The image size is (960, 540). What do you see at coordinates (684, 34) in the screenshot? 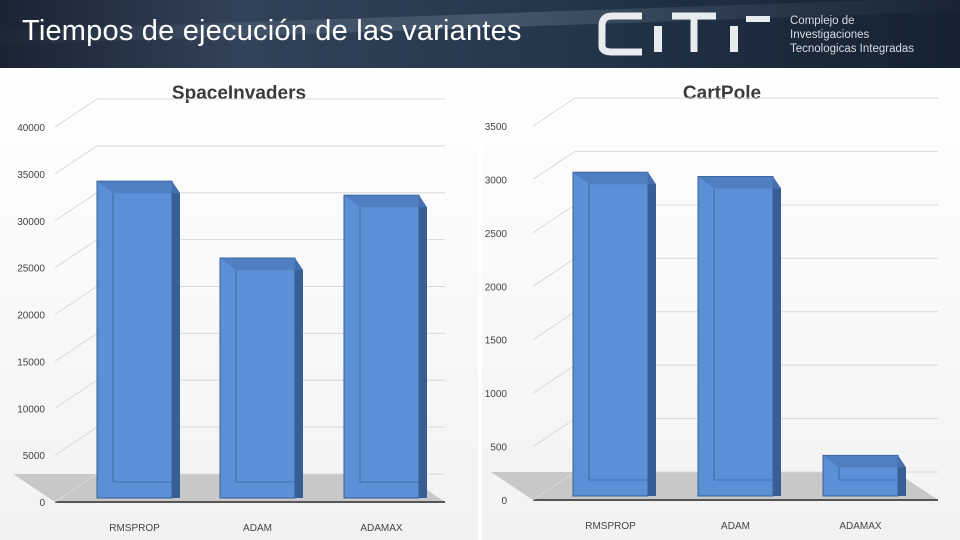
I see `citi-logo-mark` at bounding box center [684, 34].